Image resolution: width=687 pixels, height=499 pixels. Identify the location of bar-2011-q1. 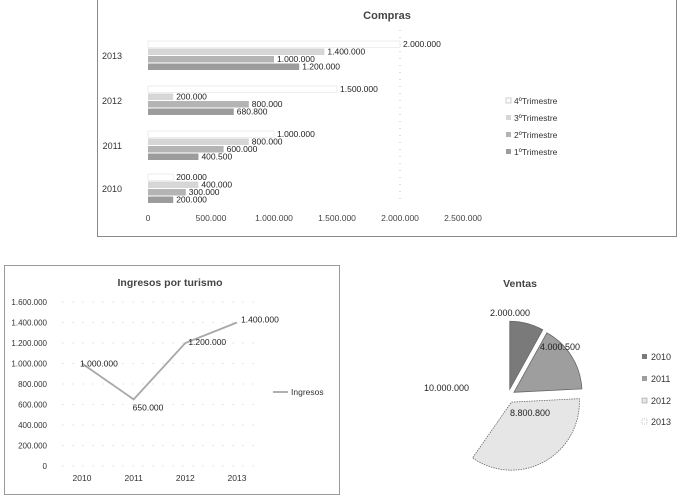
(173, 156).